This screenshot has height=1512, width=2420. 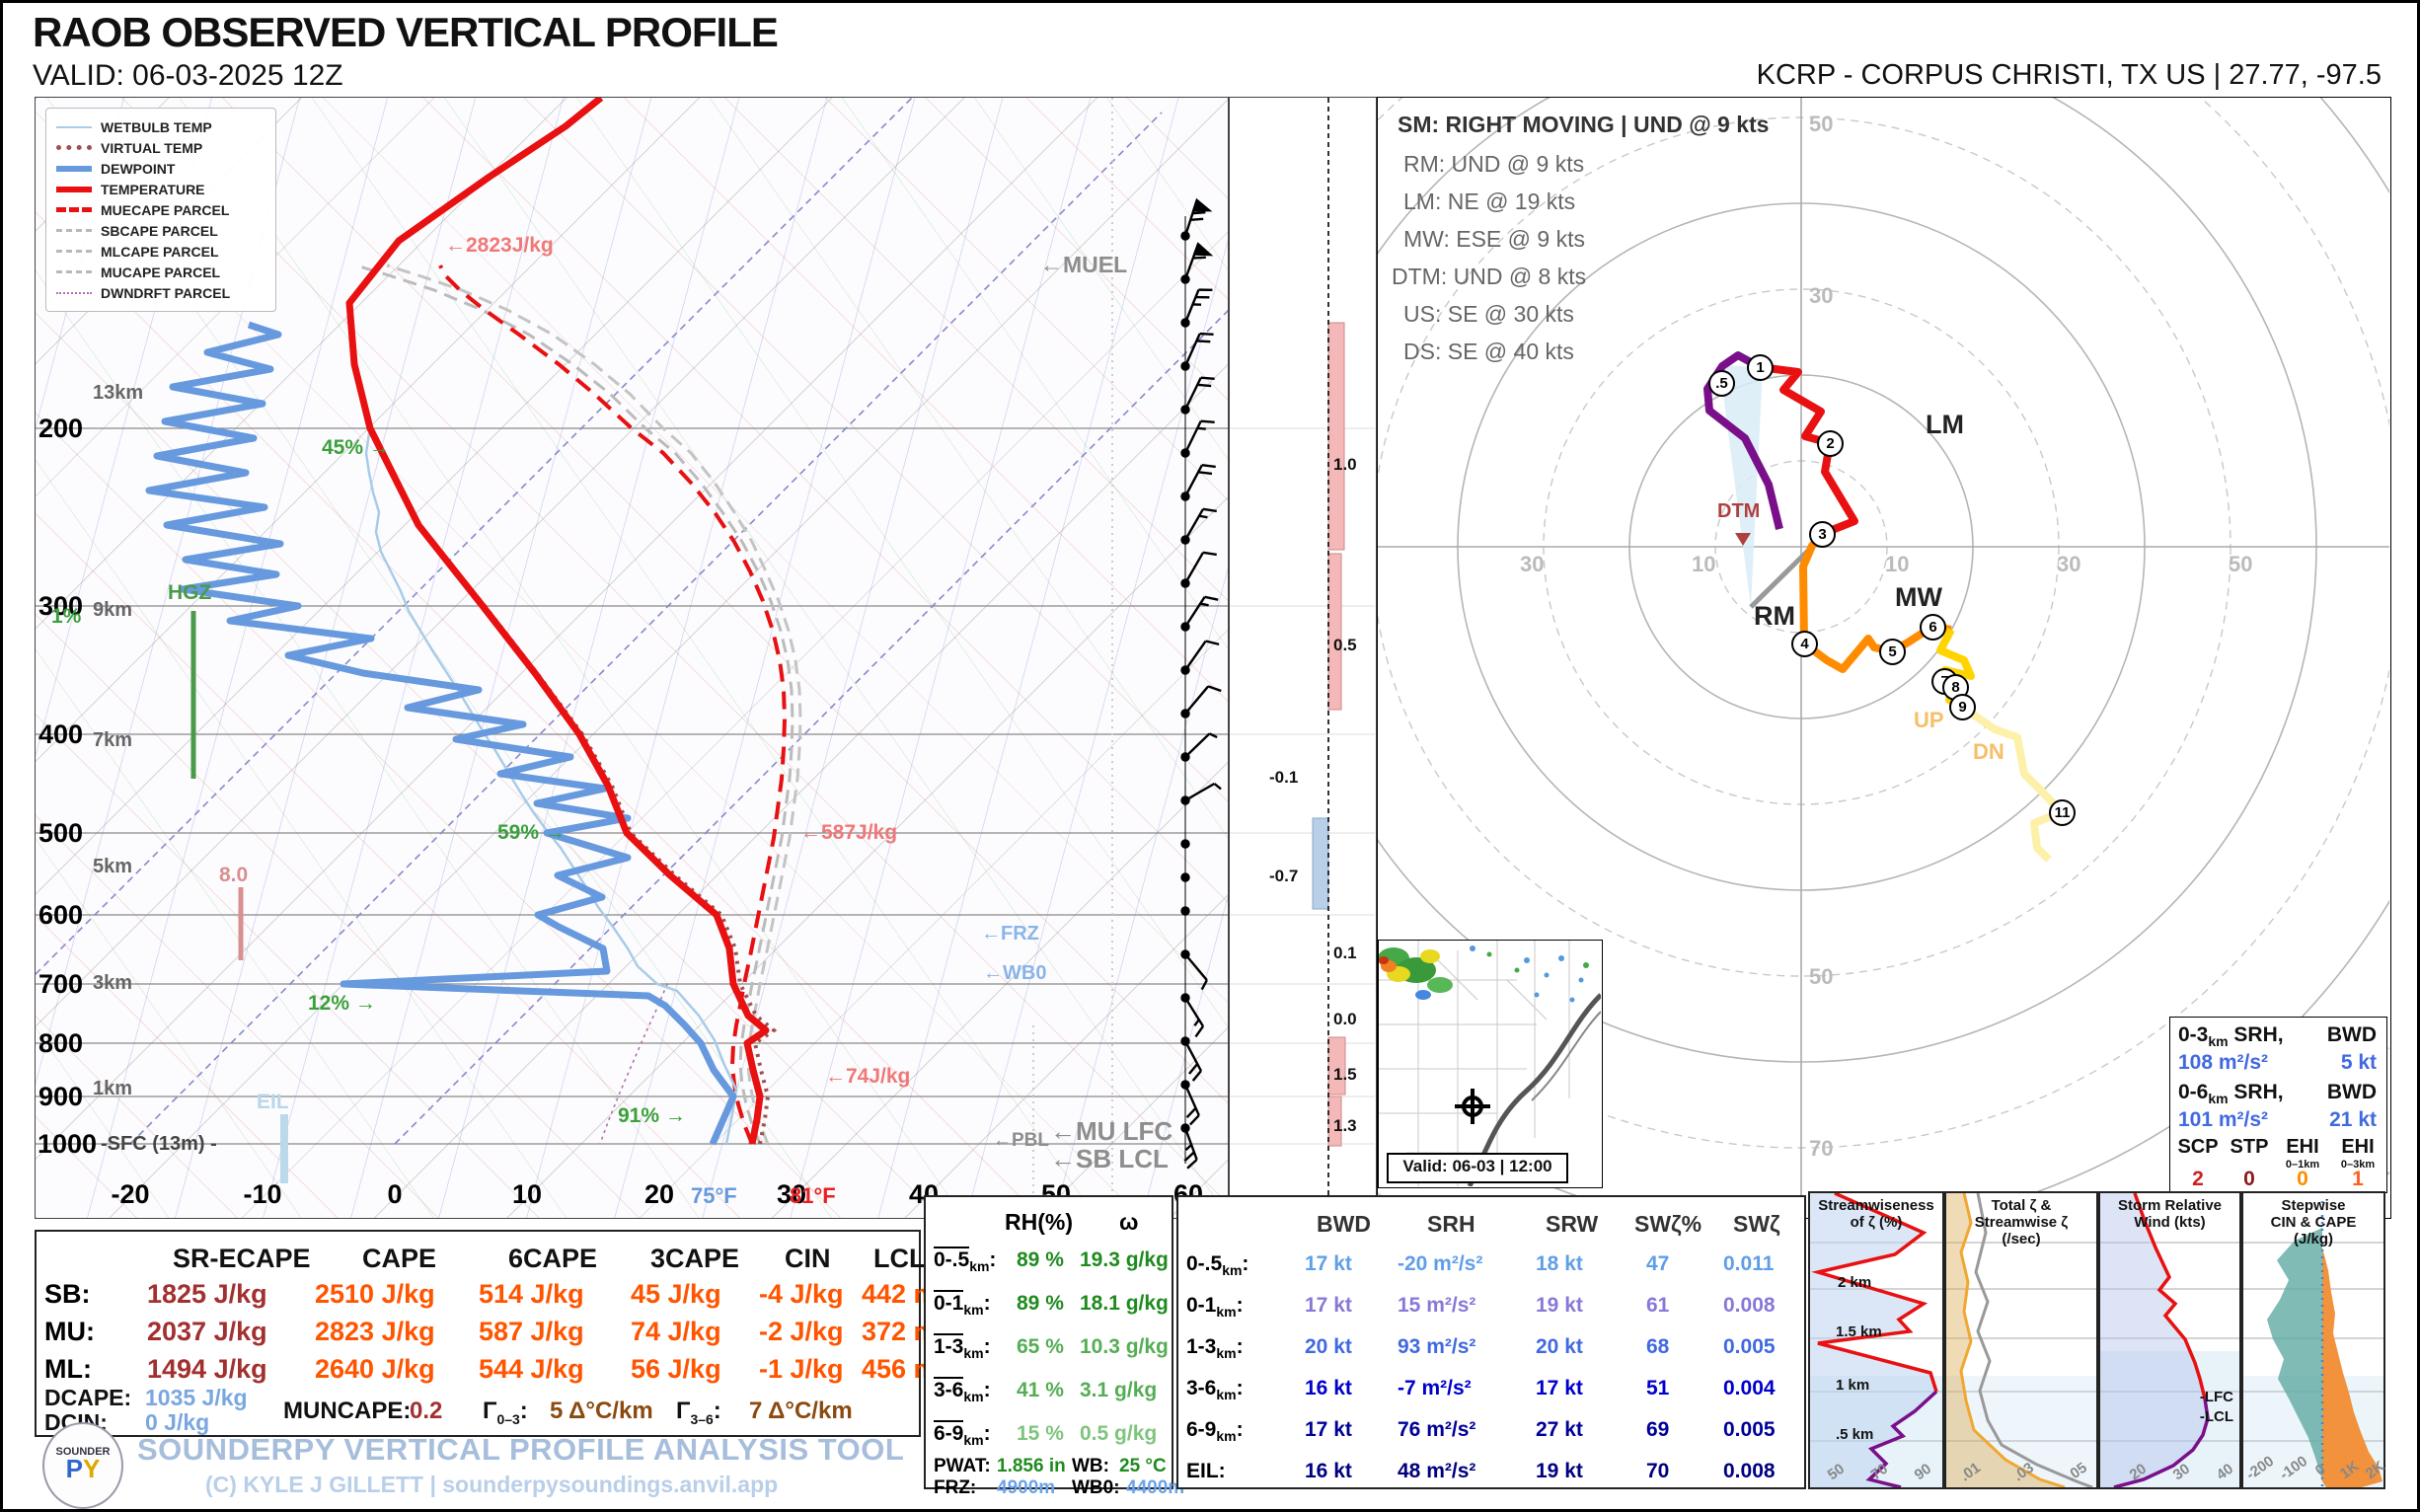 I want to click on hodo-marker-05km: .5, so click(x=1721, y=384).